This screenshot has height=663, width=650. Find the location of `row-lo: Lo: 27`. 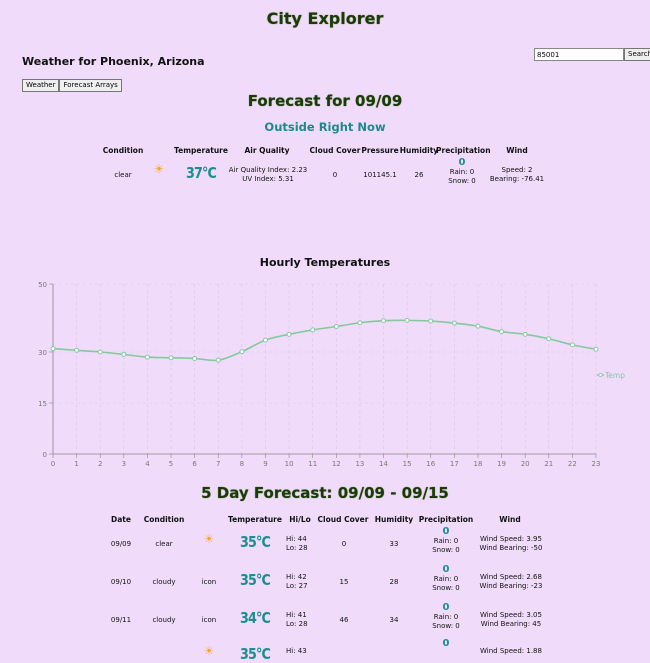

row-lo: Lo: 27 is located at coordinates (297, 586).